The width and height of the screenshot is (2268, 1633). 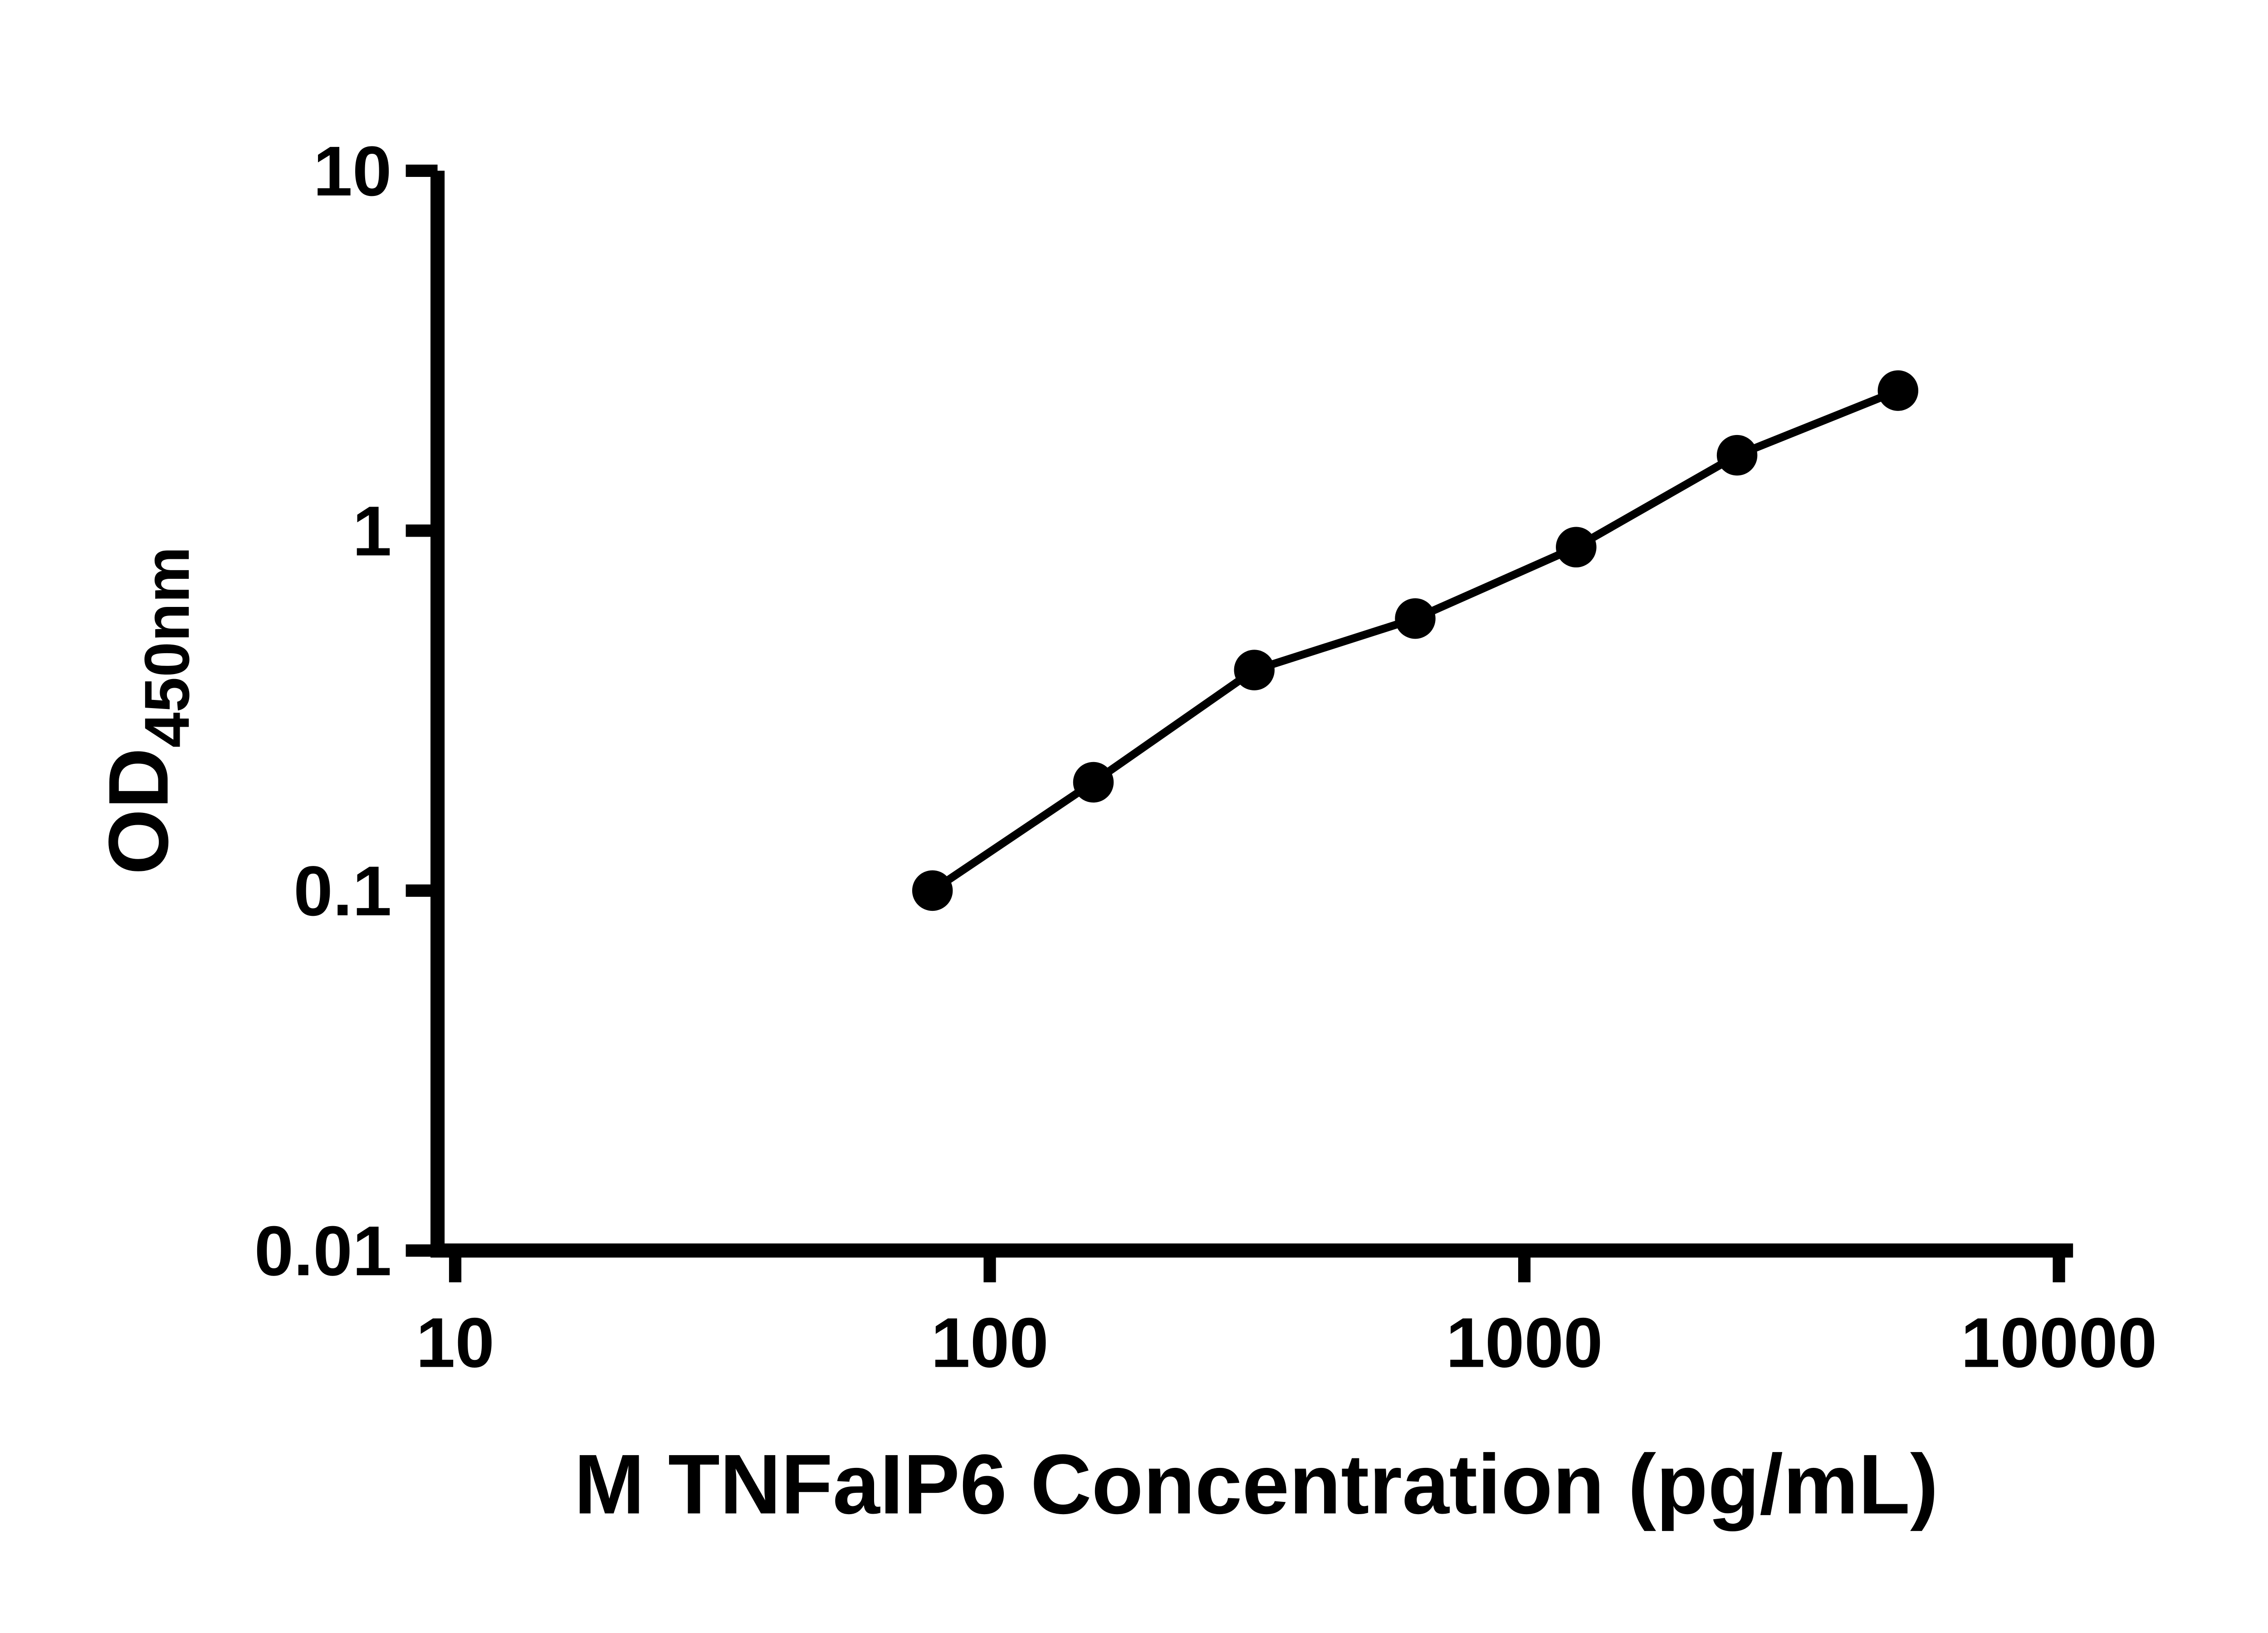 I want to click on y-axis-tick-label: 1, so click(x=372, y=530).